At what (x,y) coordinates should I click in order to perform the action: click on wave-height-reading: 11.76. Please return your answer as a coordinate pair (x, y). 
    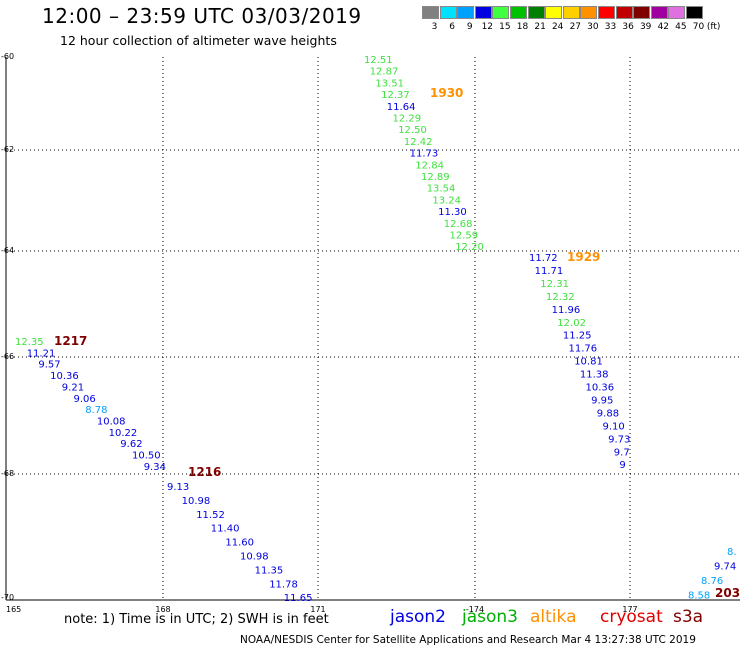
    Looking at the image, I should click on (583, 349).